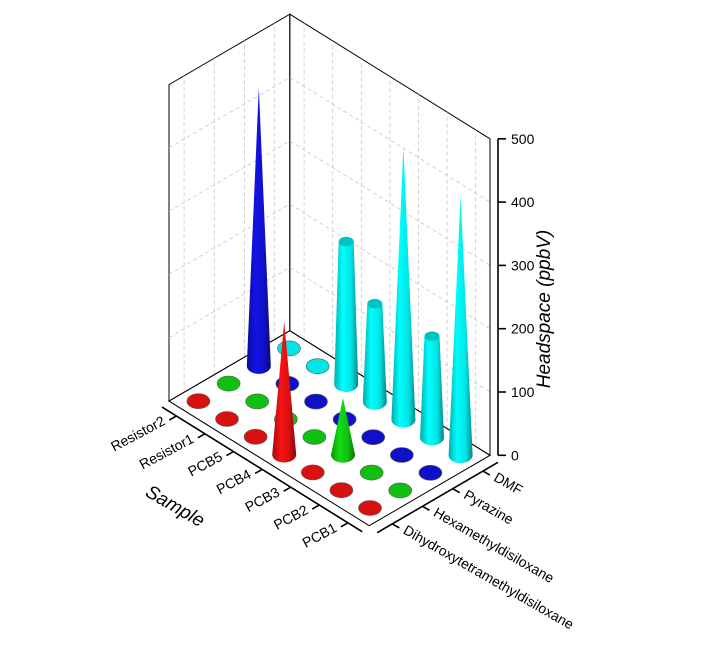 This screenshot has height=668, width=716. Describe the element at coordinates (515, 455) in the screenshot. I see `z-tick-label: 0` at that location.